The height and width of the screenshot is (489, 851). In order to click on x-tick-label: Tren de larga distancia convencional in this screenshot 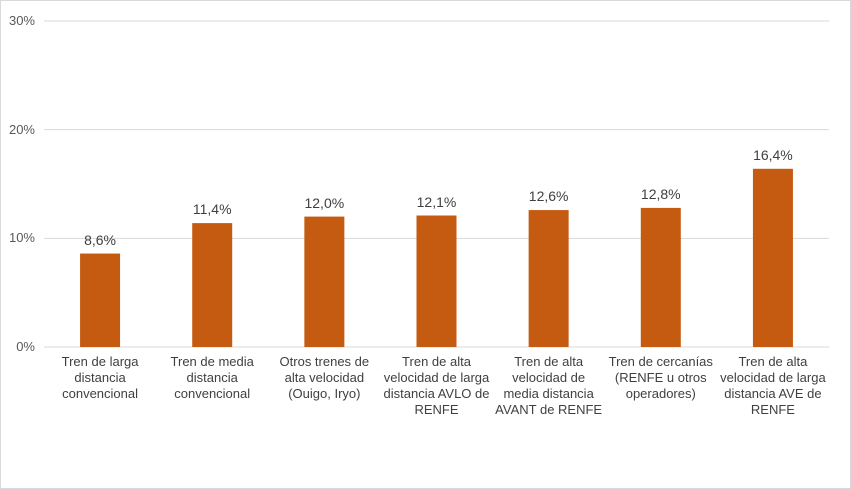, I will do `click(100, 377)`.